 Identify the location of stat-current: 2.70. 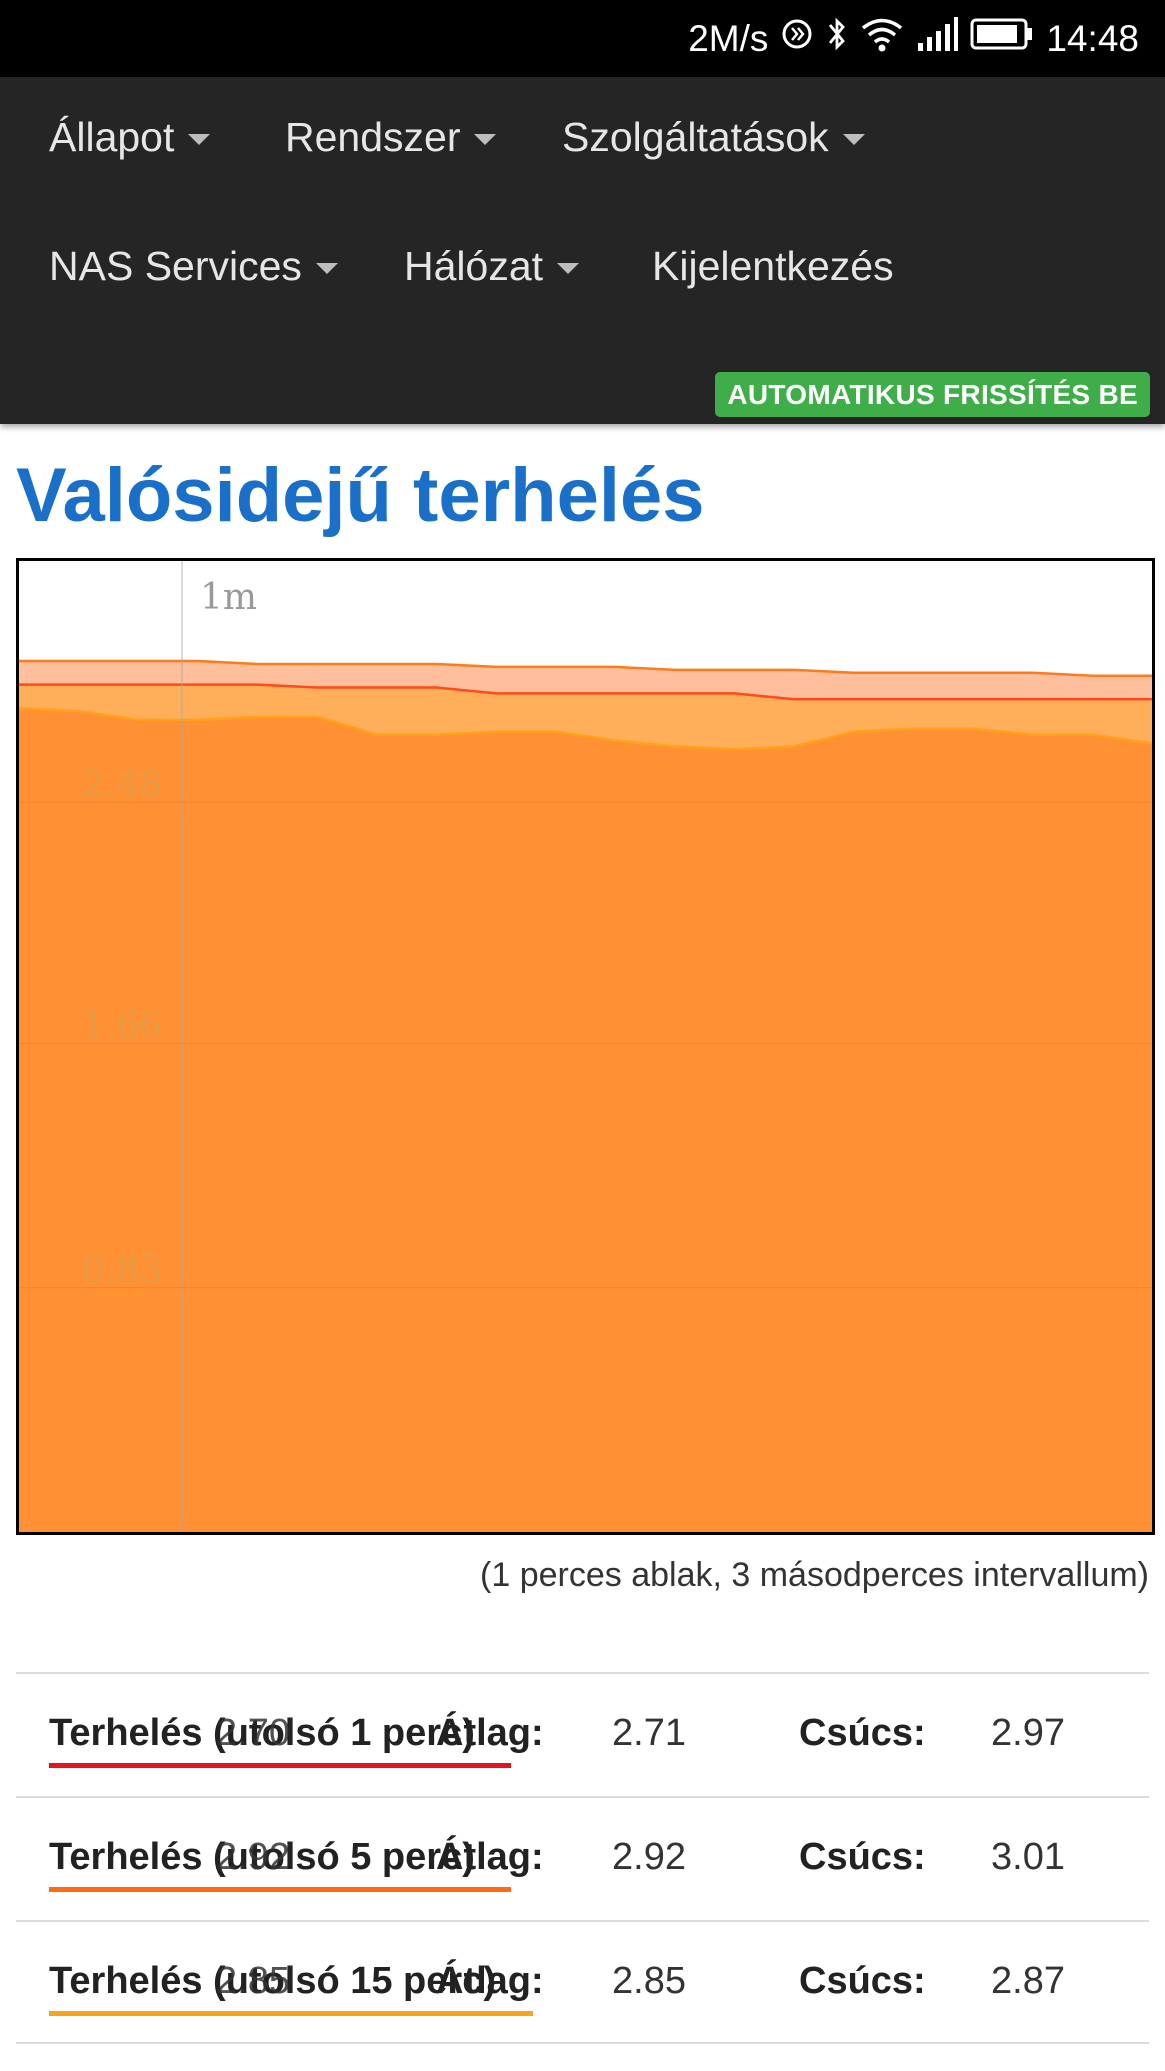
(253, 1733).